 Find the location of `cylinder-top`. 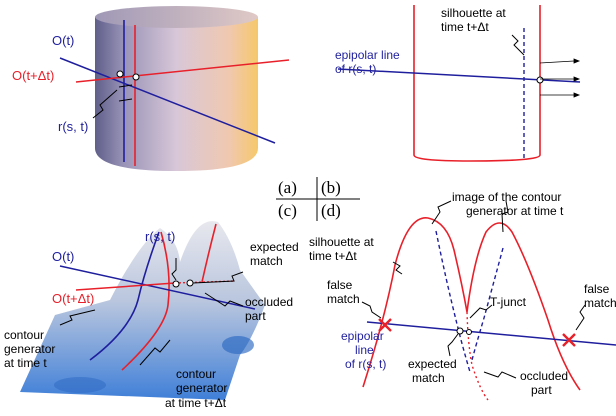

cylinder-top is located at coordinates (176, 17).